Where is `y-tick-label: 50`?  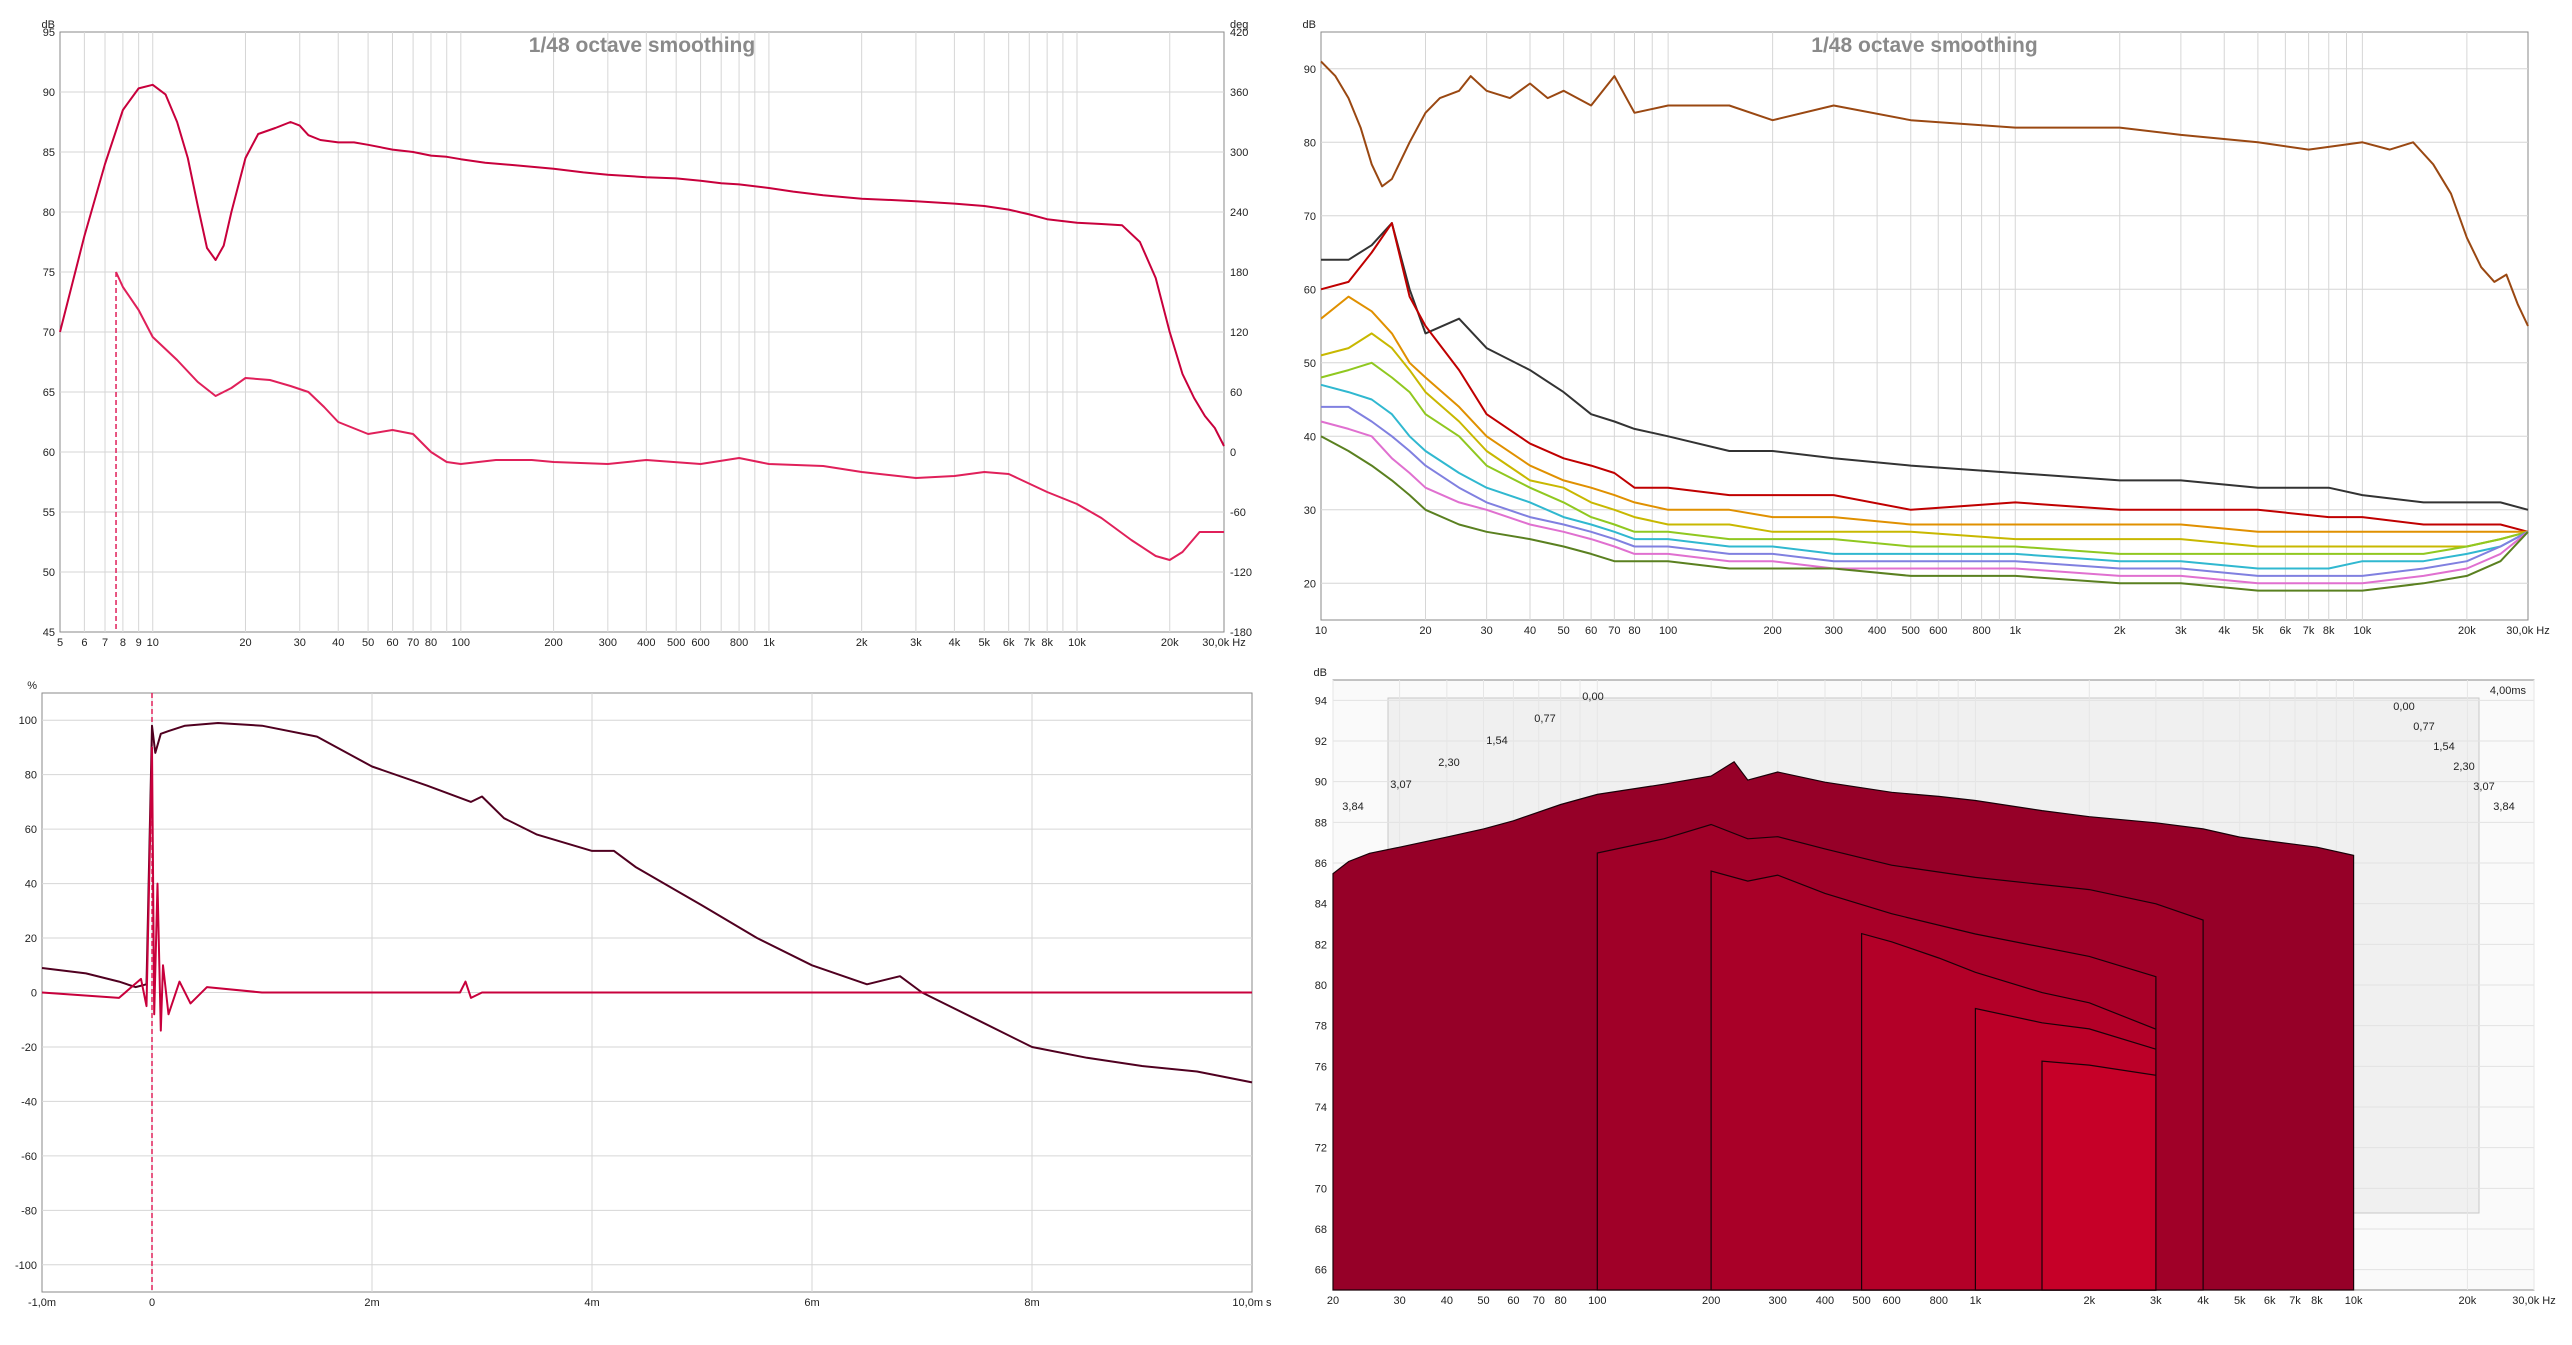 y-tick-label: 50 is located at coordinates (49, 573).